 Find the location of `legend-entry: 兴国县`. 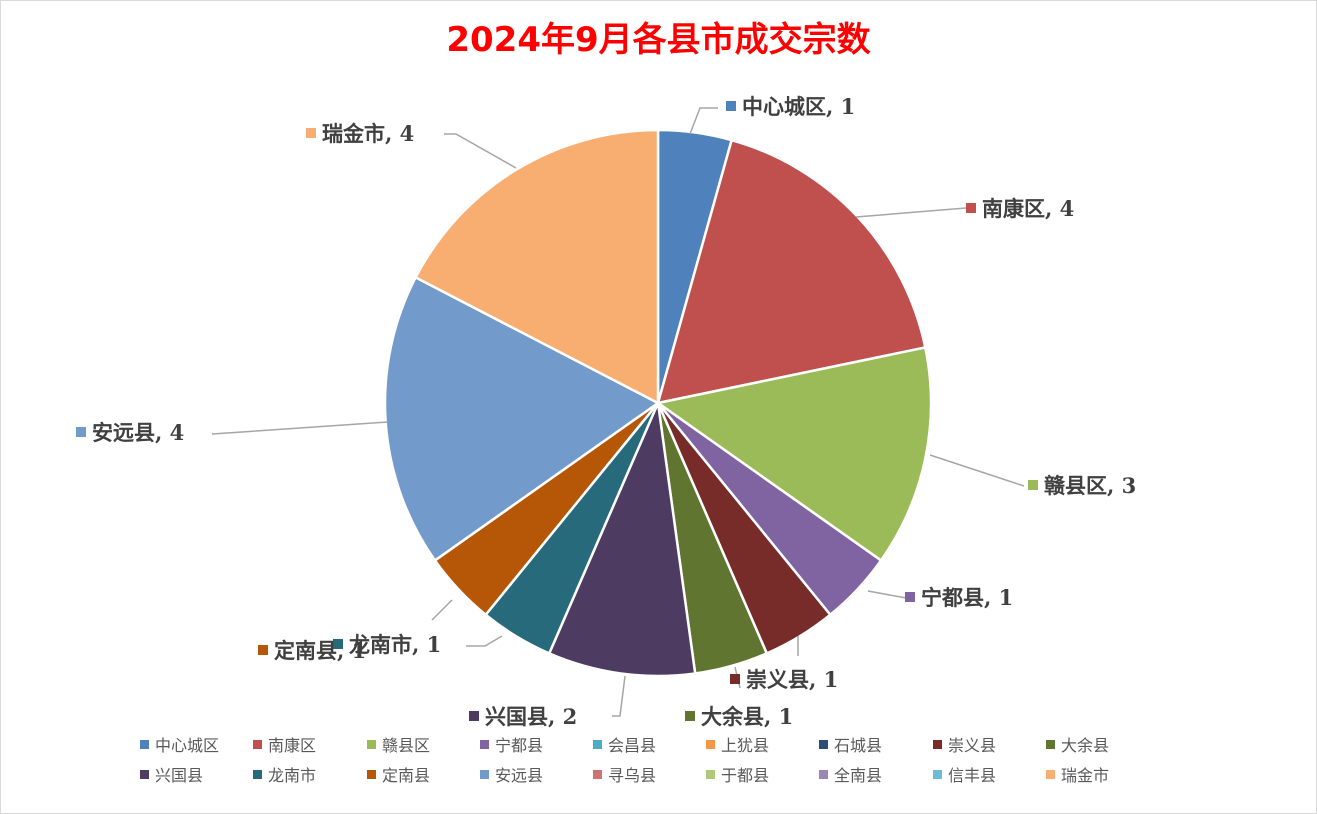

legend-entry: 兴国县 is located at coordinates (179, 775).